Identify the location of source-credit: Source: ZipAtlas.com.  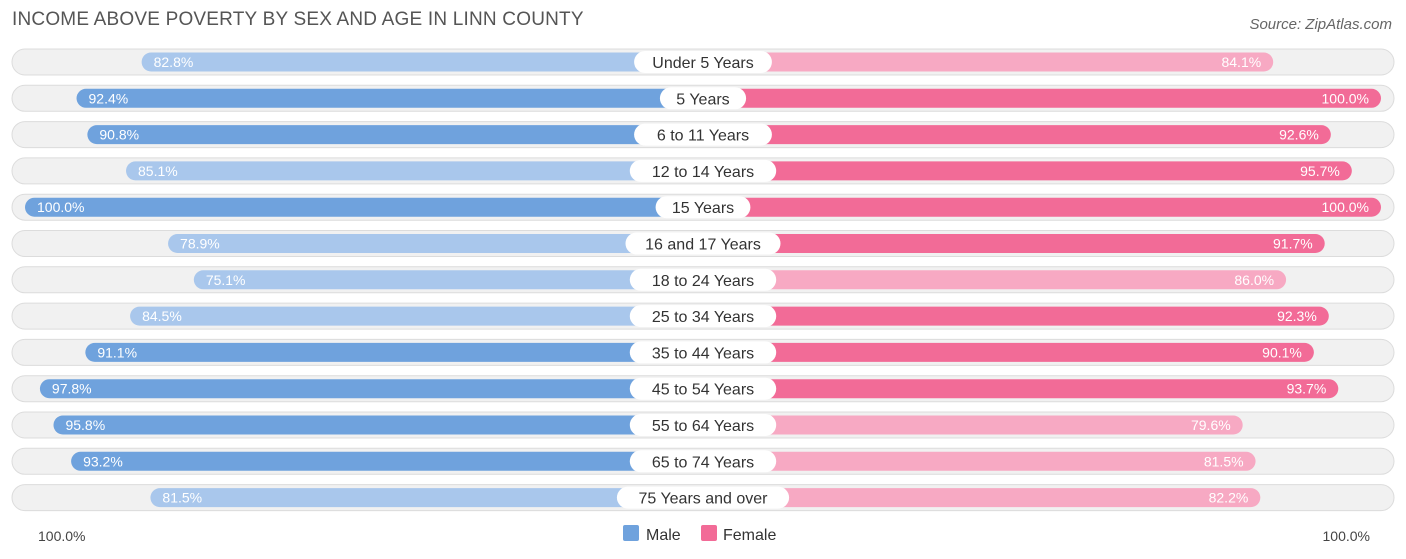
(1320, 24).